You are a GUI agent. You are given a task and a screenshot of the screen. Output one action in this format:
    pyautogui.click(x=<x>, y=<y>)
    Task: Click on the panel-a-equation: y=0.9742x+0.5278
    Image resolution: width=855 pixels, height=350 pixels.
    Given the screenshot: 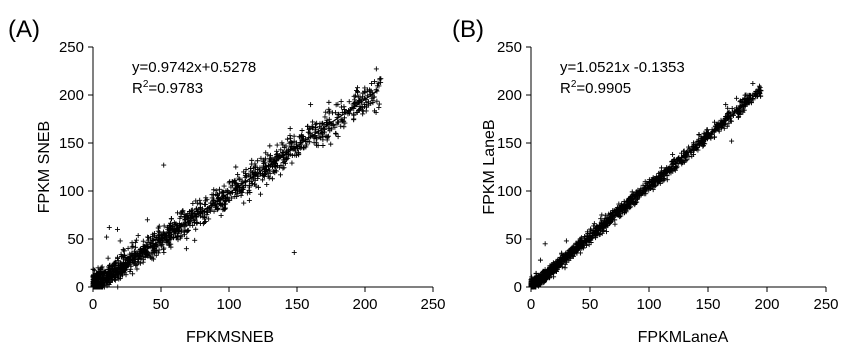 What is the action you would take?
    pyautogui.click(x=194, y=67)
    